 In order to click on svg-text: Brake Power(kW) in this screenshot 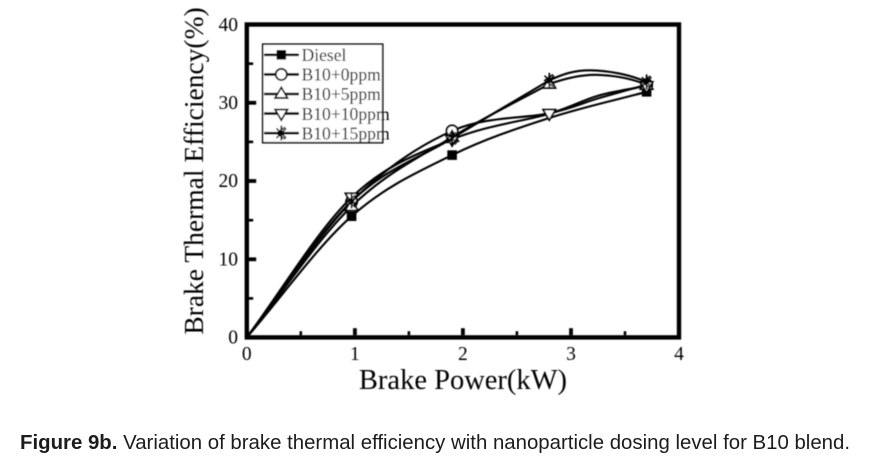, I will do `click(463, 380)`.